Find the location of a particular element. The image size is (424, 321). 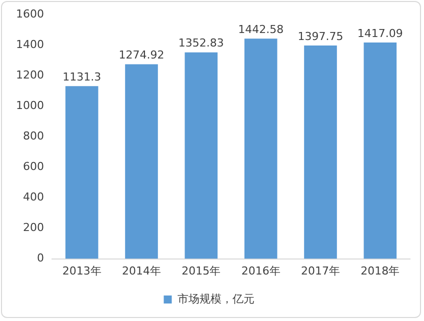

y-tick-label: 1200 is located at coordinates (30, 75).